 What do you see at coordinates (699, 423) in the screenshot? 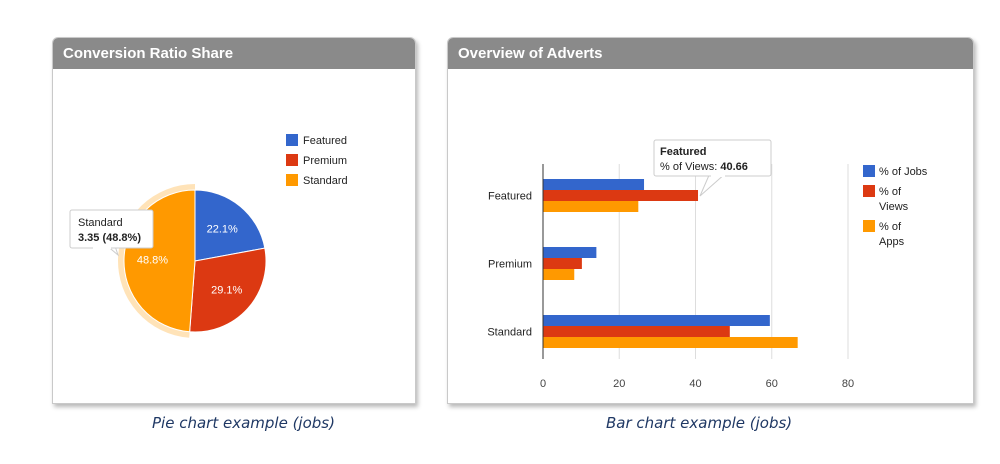
I see `bar-chart-caption: Bar chart example (jobs)` at bounding box center [699, 423].